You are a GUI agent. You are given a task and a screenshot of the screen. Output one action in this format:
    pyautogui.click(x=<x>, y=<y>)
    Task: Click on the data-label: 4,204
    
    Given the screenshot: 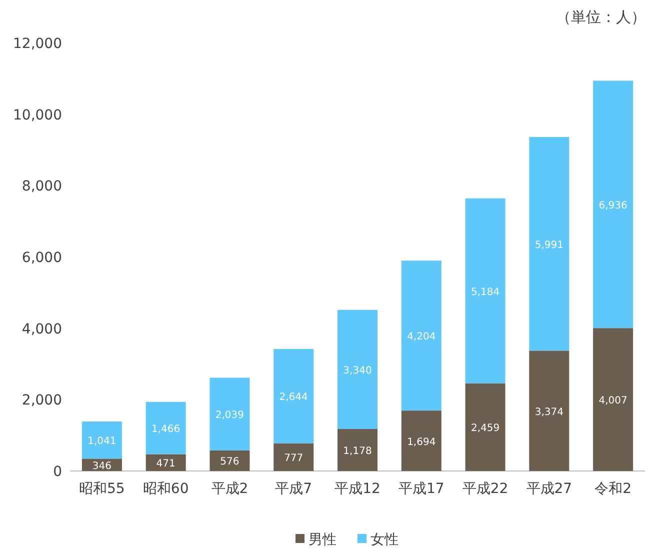 What is the action you would take?
    pyautogui.click(x=421, y=337)
    